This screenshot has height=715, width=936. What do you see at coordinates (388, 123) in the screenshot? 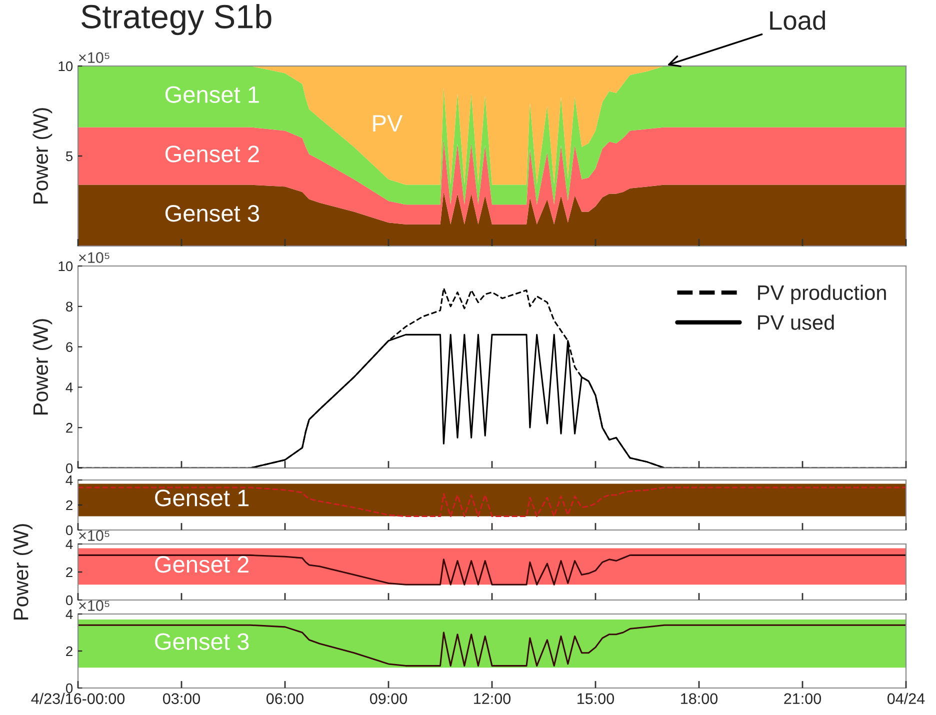
I see `series-label: PV` at bounding box center [388, 123].